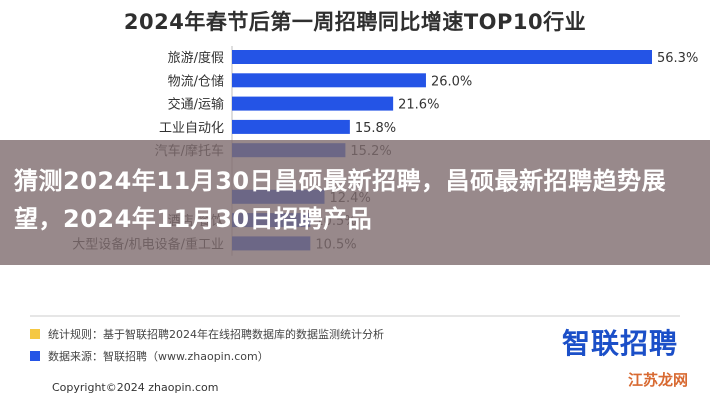 The height and width of the screenshot is (400, 710). Describe the element at coordinates (158, 356) in the screenshot. I see `footer-note-source-text: 数据来源：智联招聘（www.zhaopin.com）` at that location.